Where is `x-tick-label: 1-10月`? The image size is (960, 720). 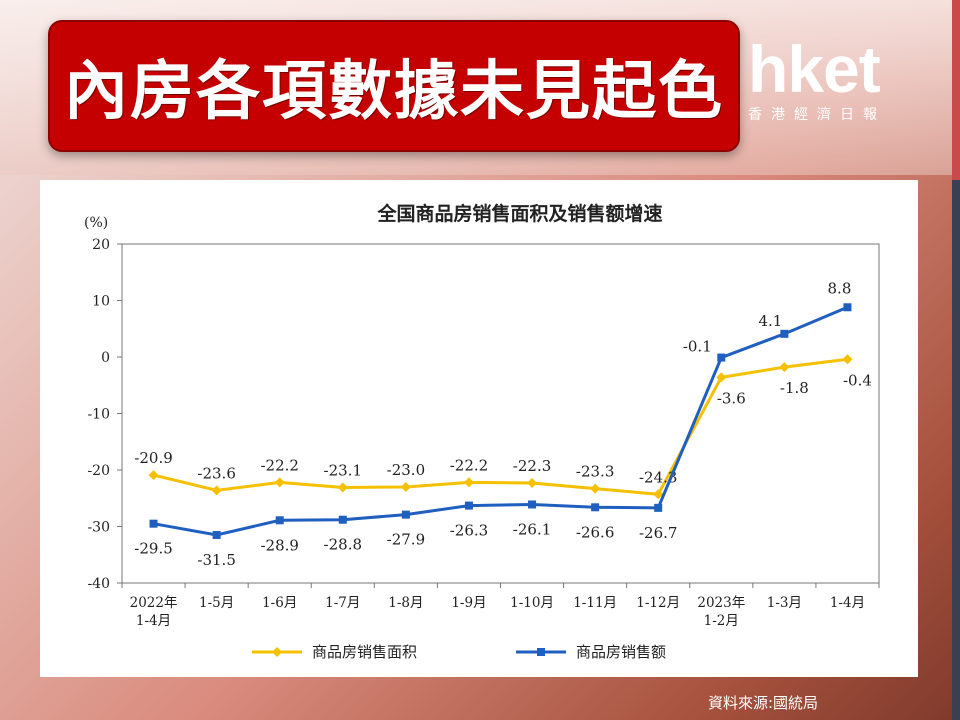 x-tick-label: 1-10月 is located at coordinates (532, 603).